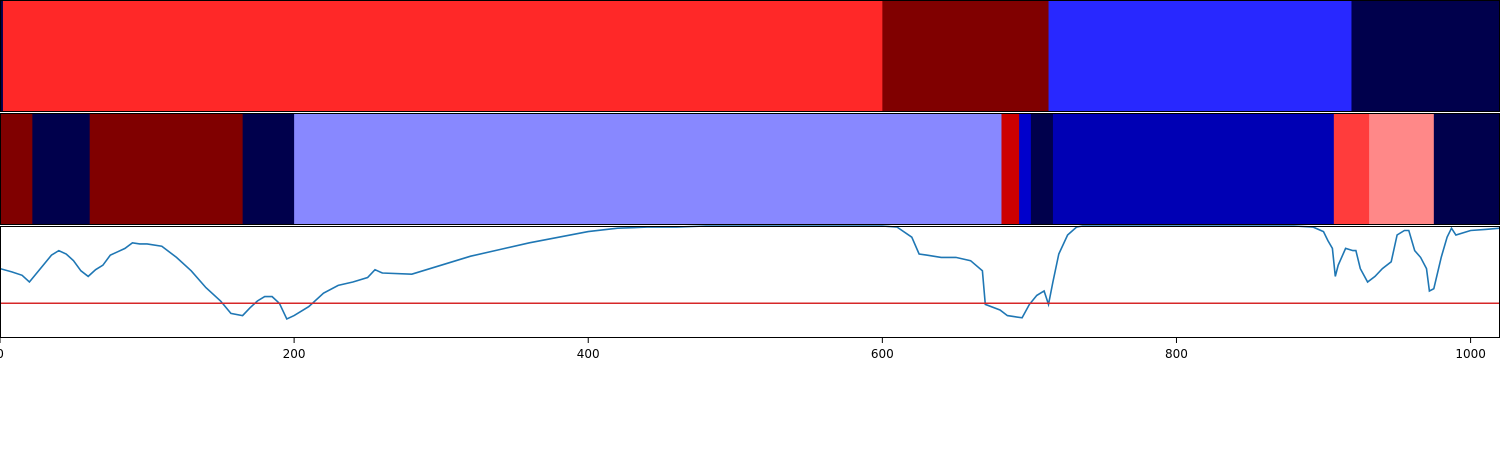 The image size is (1500, 450). What do you see at coordinates (588, 354) in the screenshot?
I see `x-tick-label-2: 400` at bounding box center [588, 354].